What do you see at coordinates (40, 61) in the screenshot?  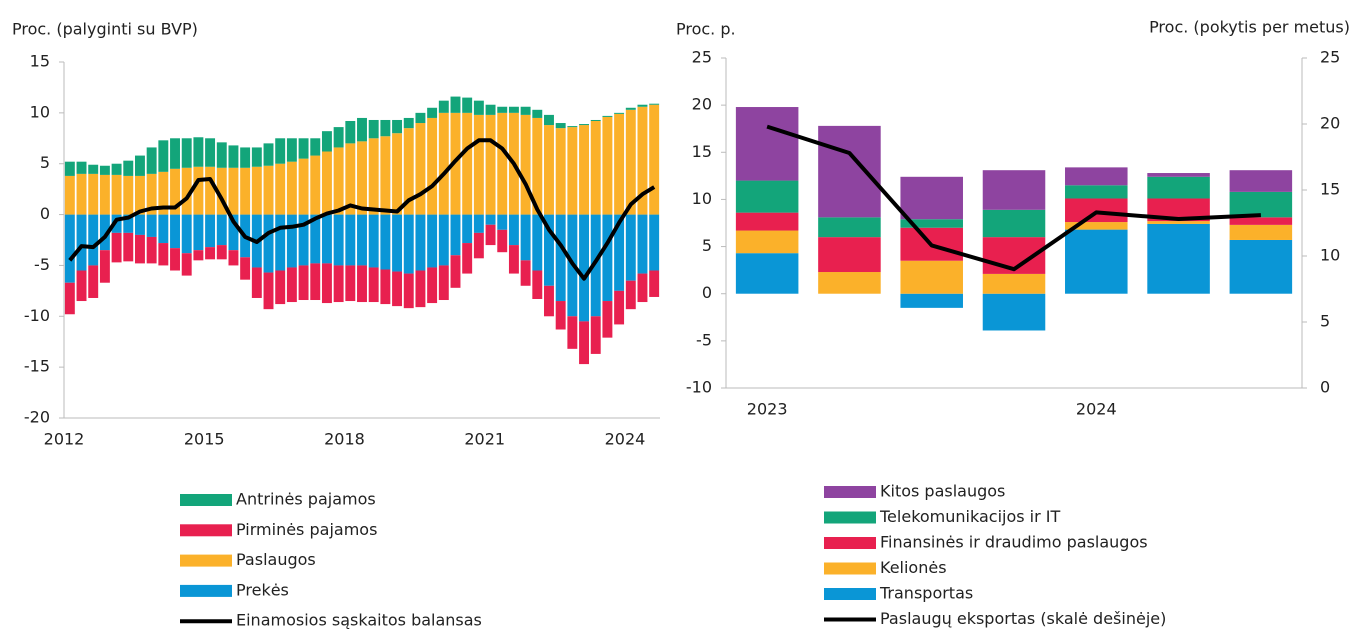 I see `y-tick-label: 15` at bounding box center [40, 61].